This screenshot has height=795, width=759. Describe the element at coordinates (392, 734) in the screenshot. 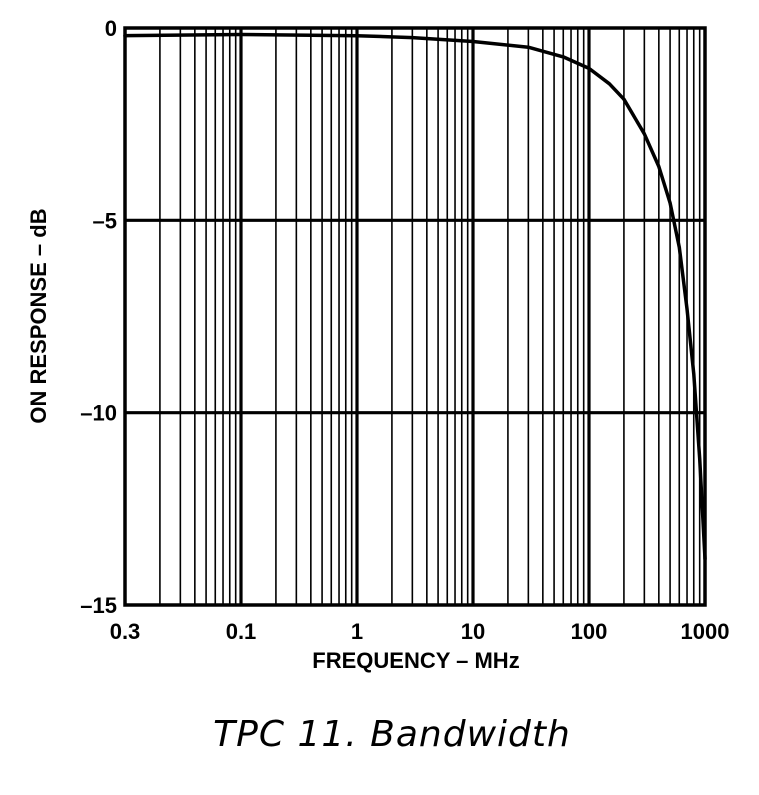

I see `figure-caption: TPC 11. Bandwidth` at that location.